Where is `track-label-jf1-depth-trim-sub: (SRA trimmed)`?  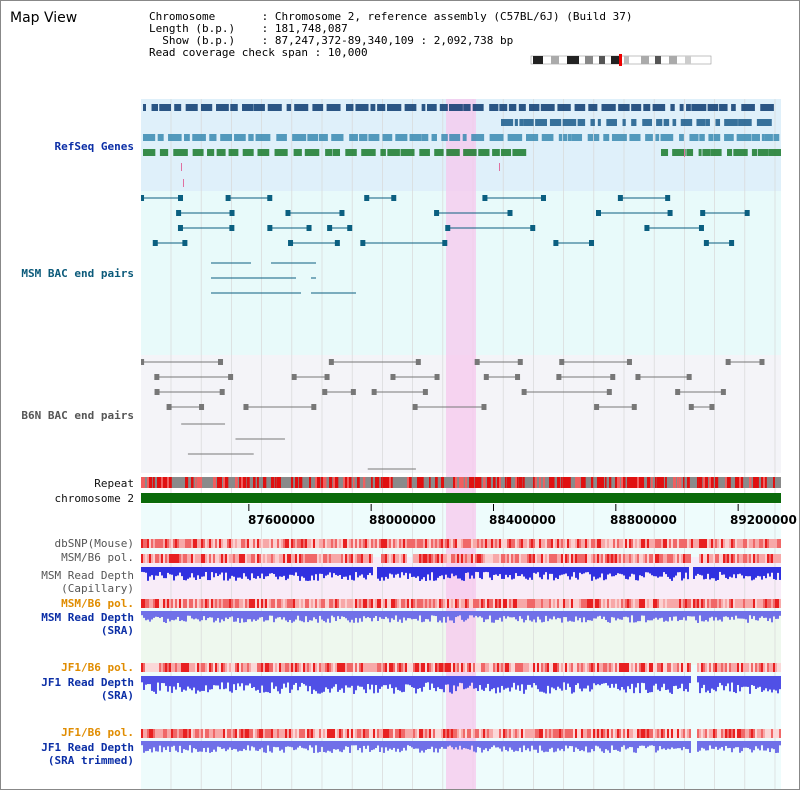 track-label-jf1-depth-trim-sub: (SRA trimmed) is located at coordinates (90, 760).